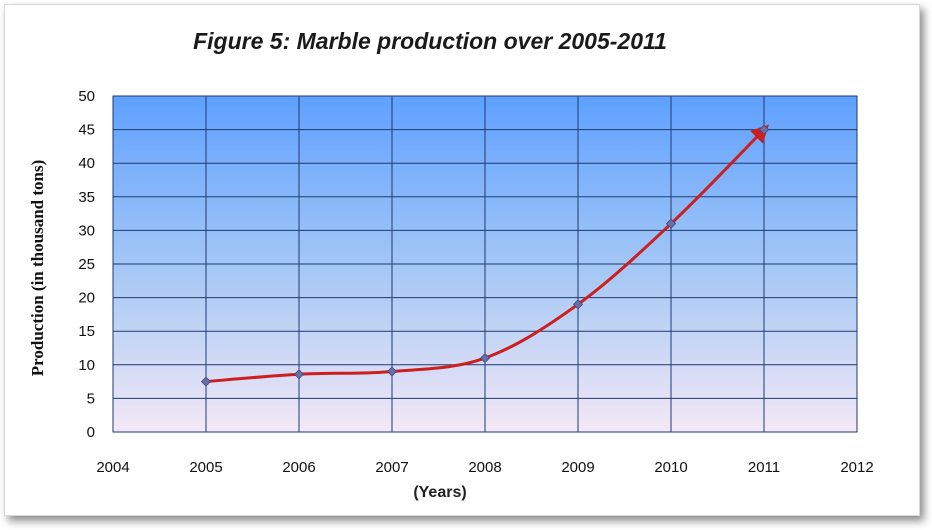  I want to click on x-axis-label: (Years), so click(440, 492).